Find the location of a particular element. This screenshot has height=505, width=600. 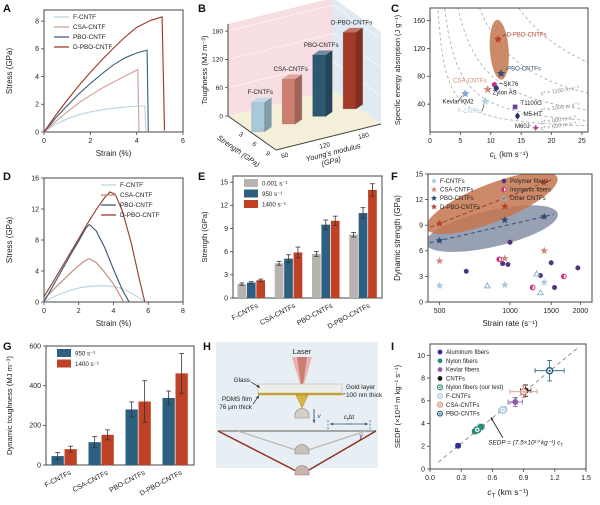

svg-text: 3 is located at coordinates (421, 277).